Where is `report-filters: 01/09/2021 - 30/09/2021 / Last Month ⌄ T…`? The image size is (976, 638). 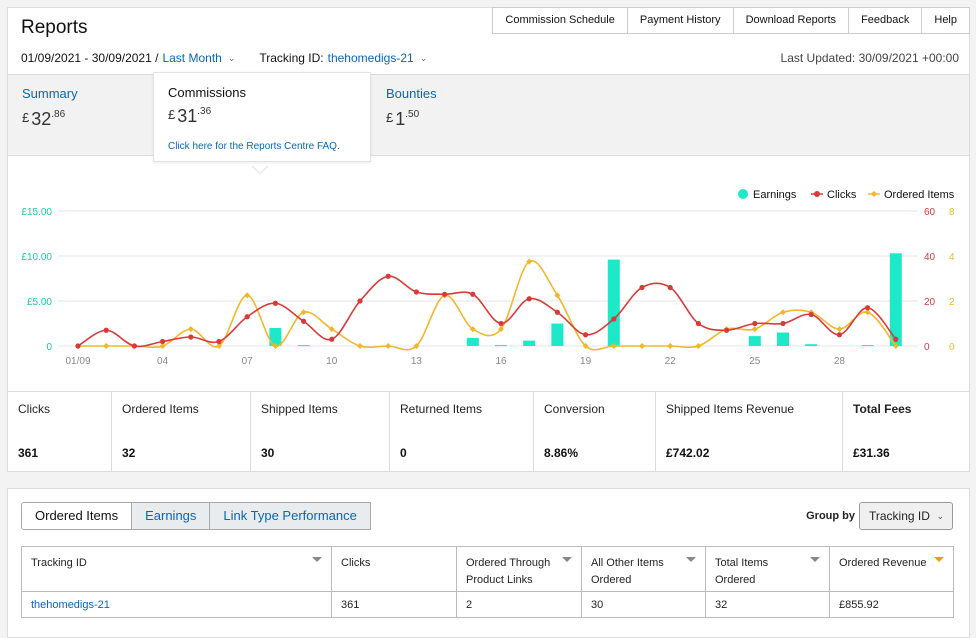
report-filters: 01/09/2021 - 30/09/2021 / Last Month ⌄ T… is located at coordinates (236, 58).